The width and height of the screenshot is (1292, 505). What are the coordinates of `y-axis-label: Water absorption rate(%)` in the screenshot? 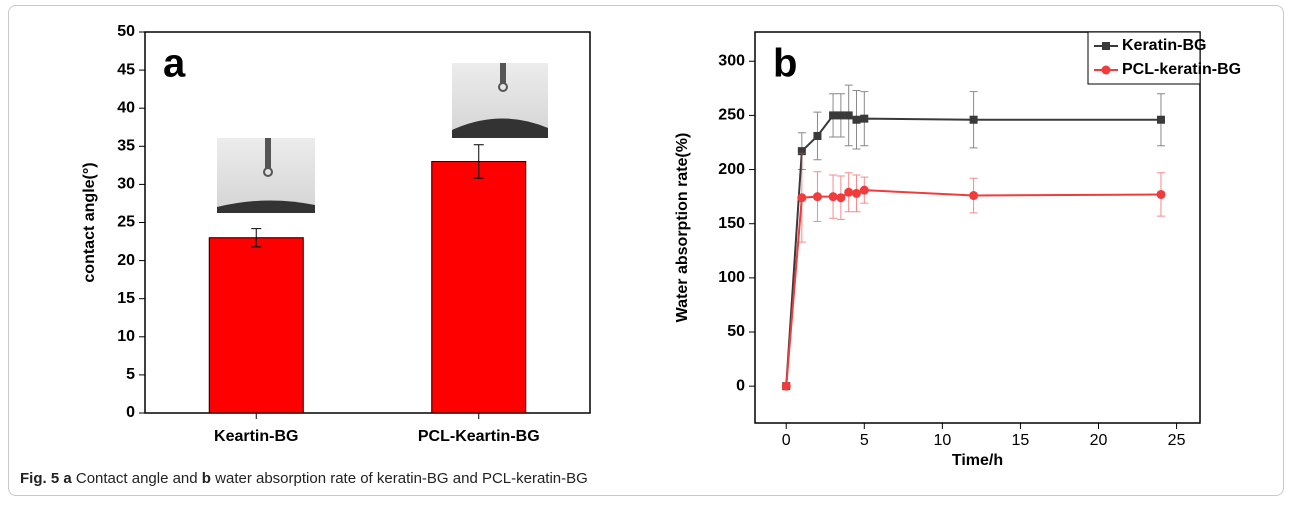 It's located at (682, 228).